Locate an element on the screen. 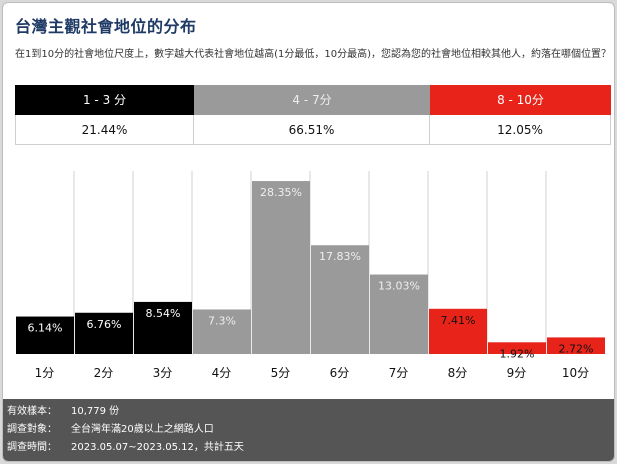 This screenshot has width=617, height=464. footer-row-target: 調查對象： 全台灣年滿20歲以上之網路人口 is located at coordinates (110, 430).